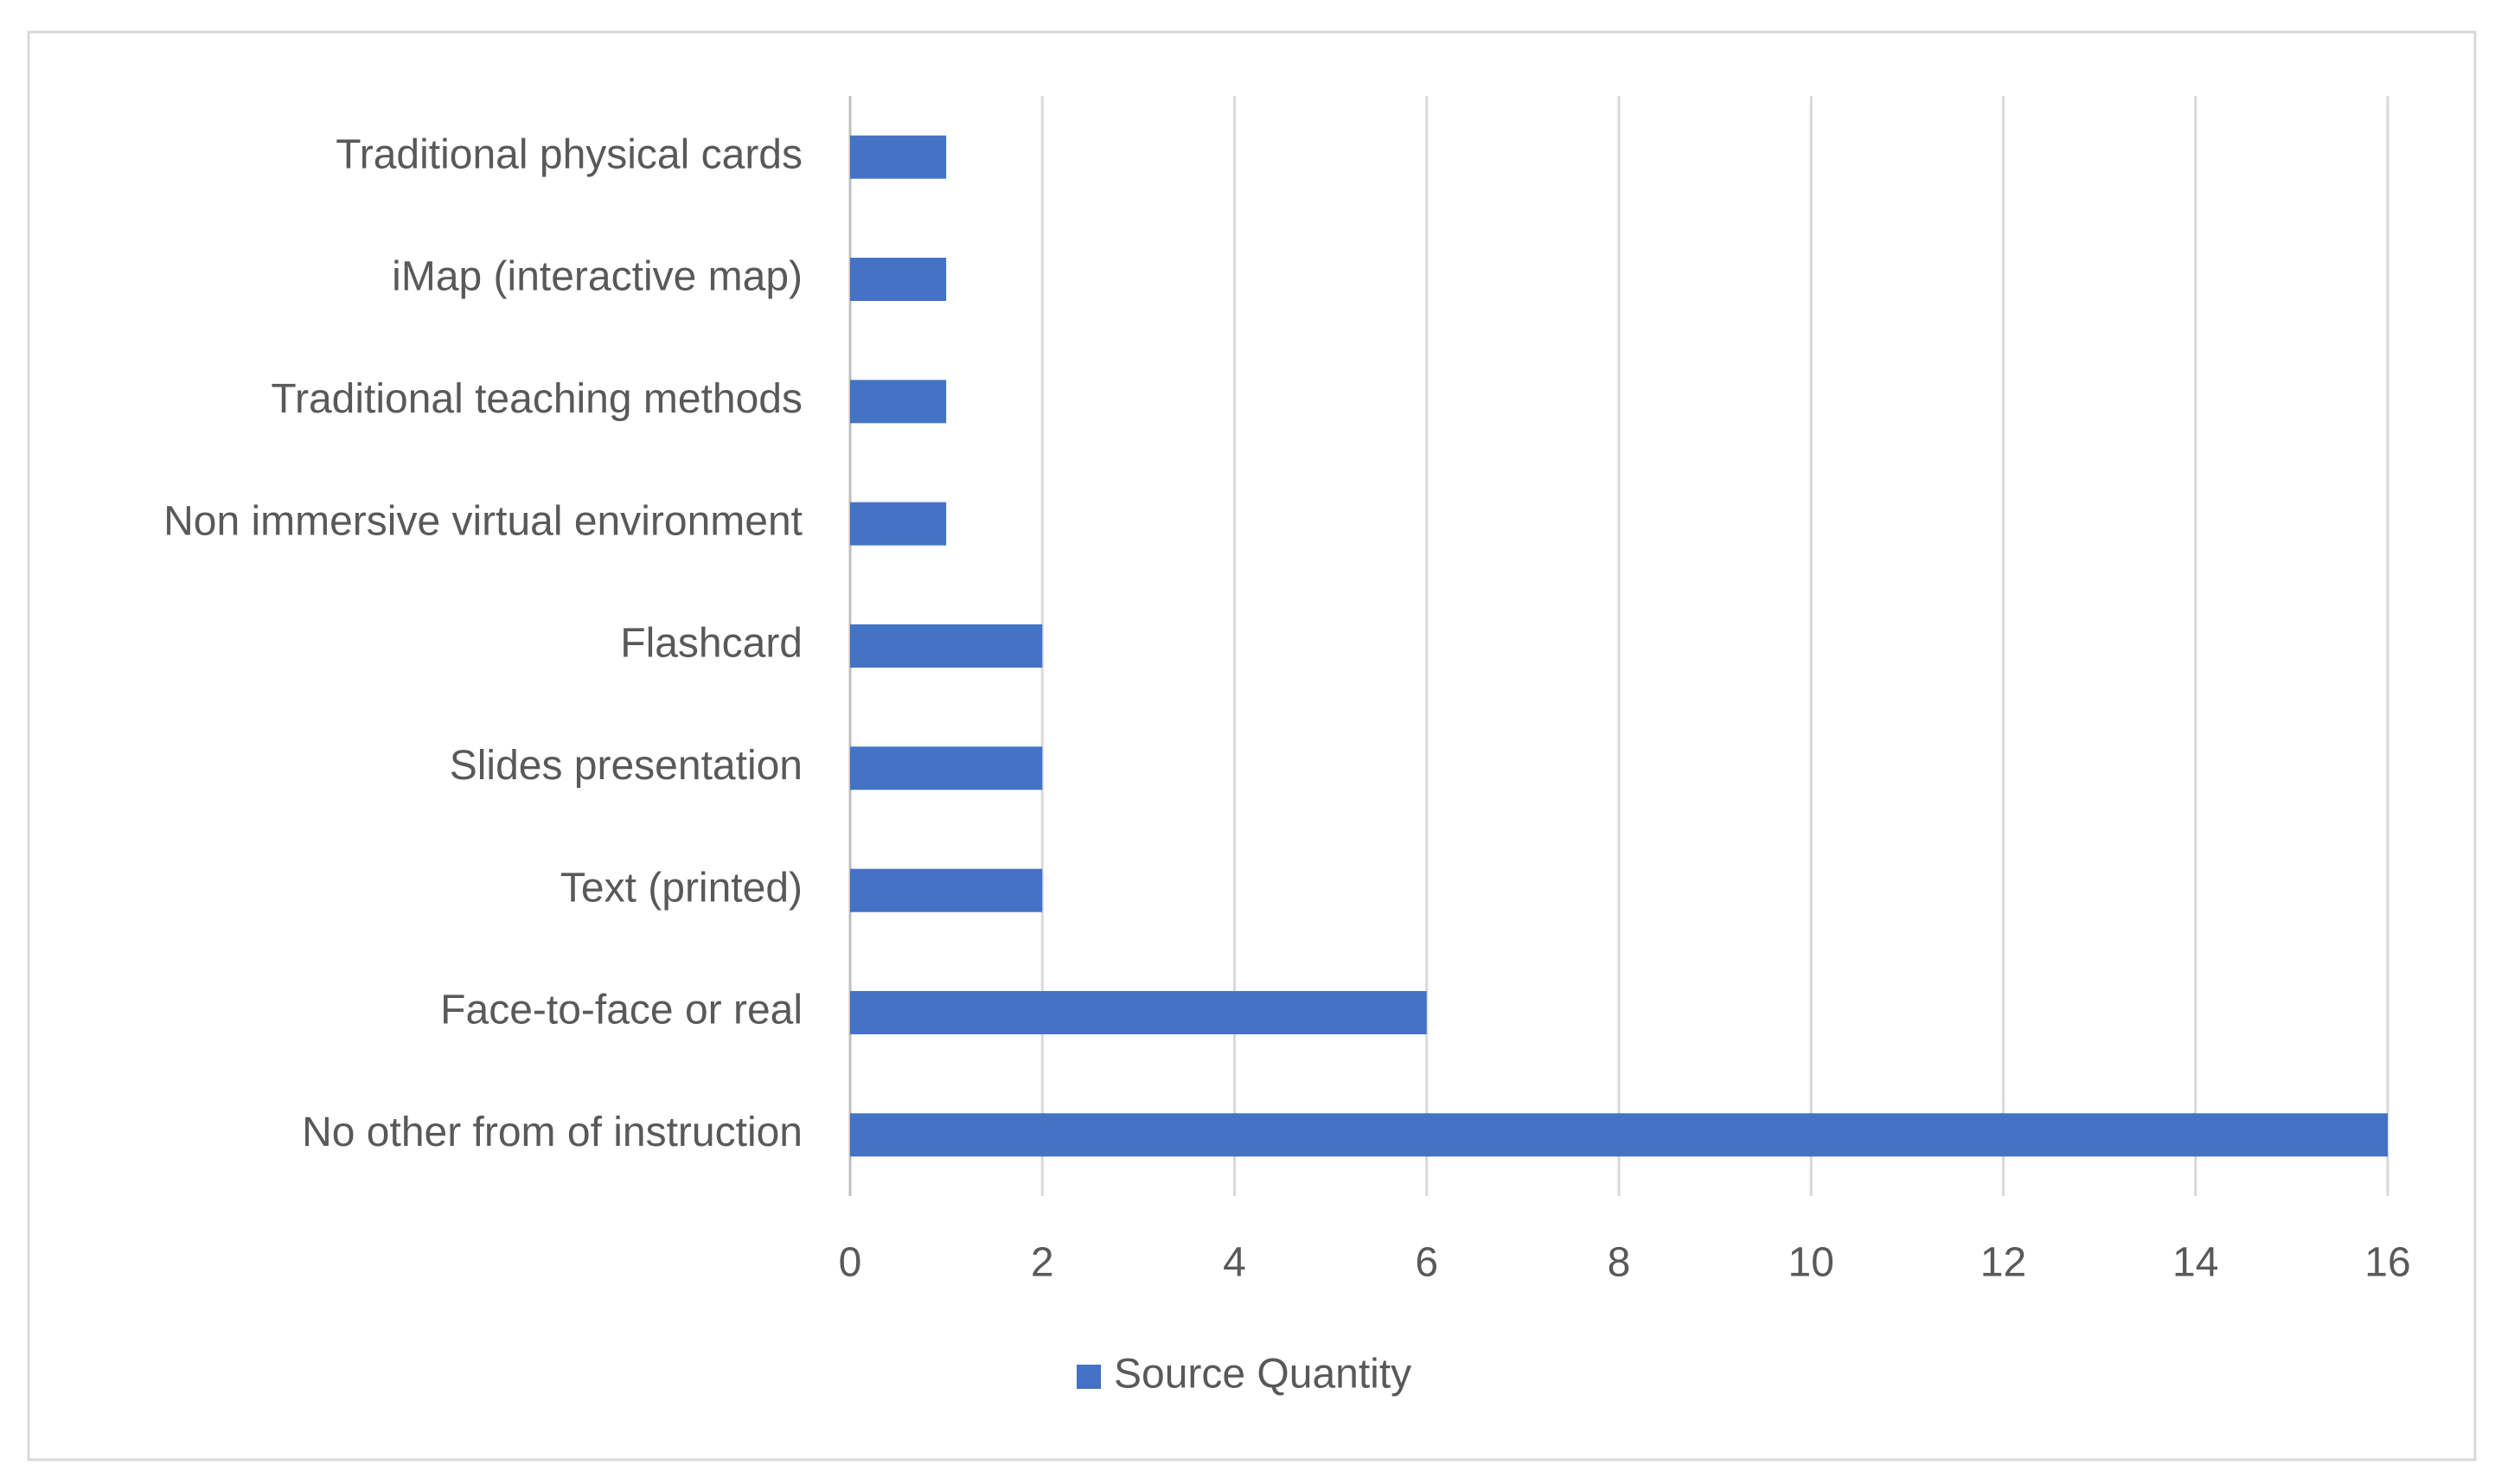 The image size is (2501, 1484). What do you see at coordinates (850, 1263) in the screenshot?
I see `x-tick-label: 0` at bounding box center [850, 1263].